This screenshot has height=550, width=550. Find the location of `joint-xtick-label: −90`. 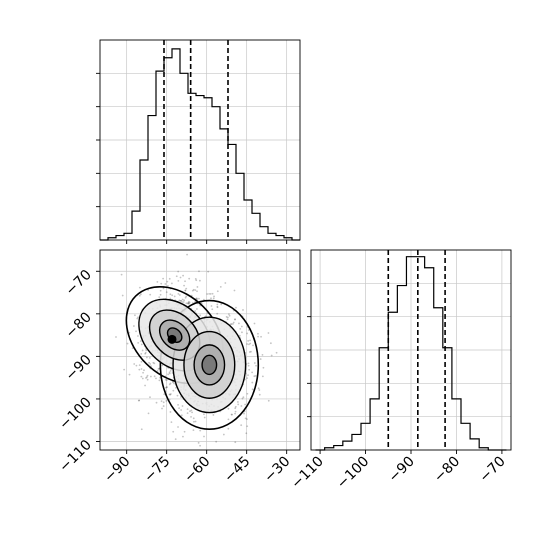

joint-xtick-label: −90 is located at coordinates (117, 470).